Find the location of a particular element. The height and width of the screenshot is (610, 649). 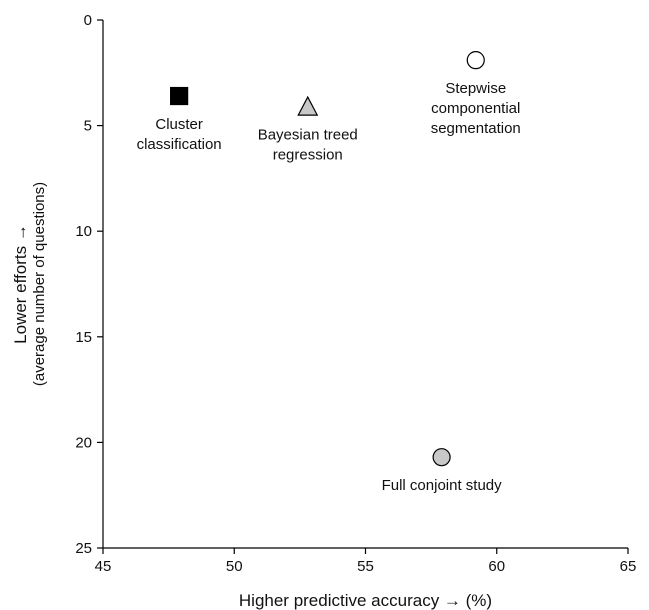

data-point-triangle is located at coordinates (308, 105).